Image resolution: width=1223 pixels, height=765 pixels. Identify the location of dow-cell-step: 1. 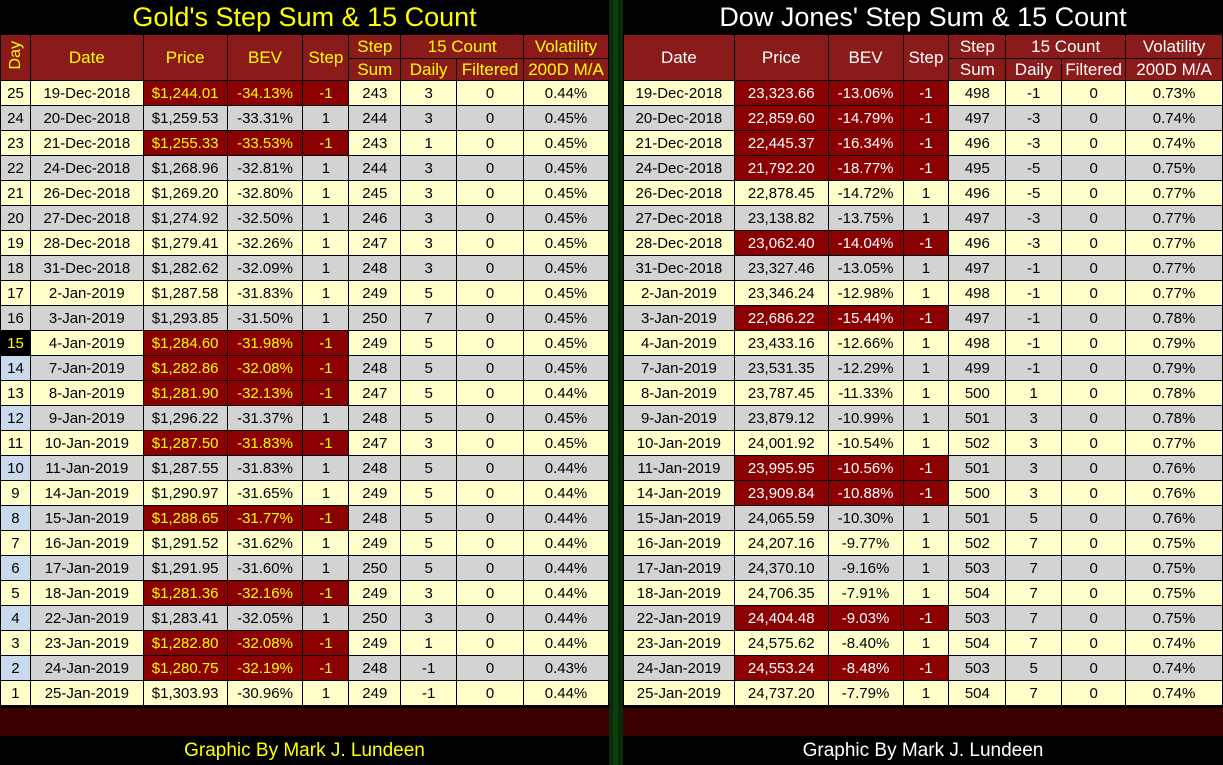
(926, 368).